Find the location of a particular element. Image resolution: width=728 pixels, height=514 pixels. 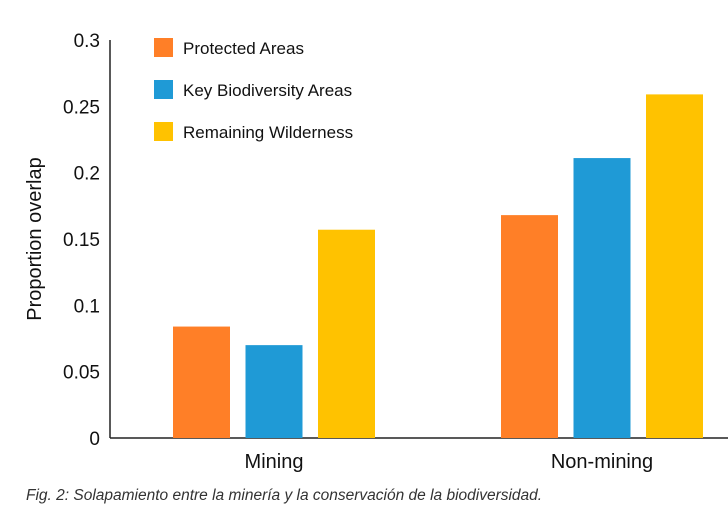

bar-remaining-wilderness-mining is located at coordinates (346, 333).